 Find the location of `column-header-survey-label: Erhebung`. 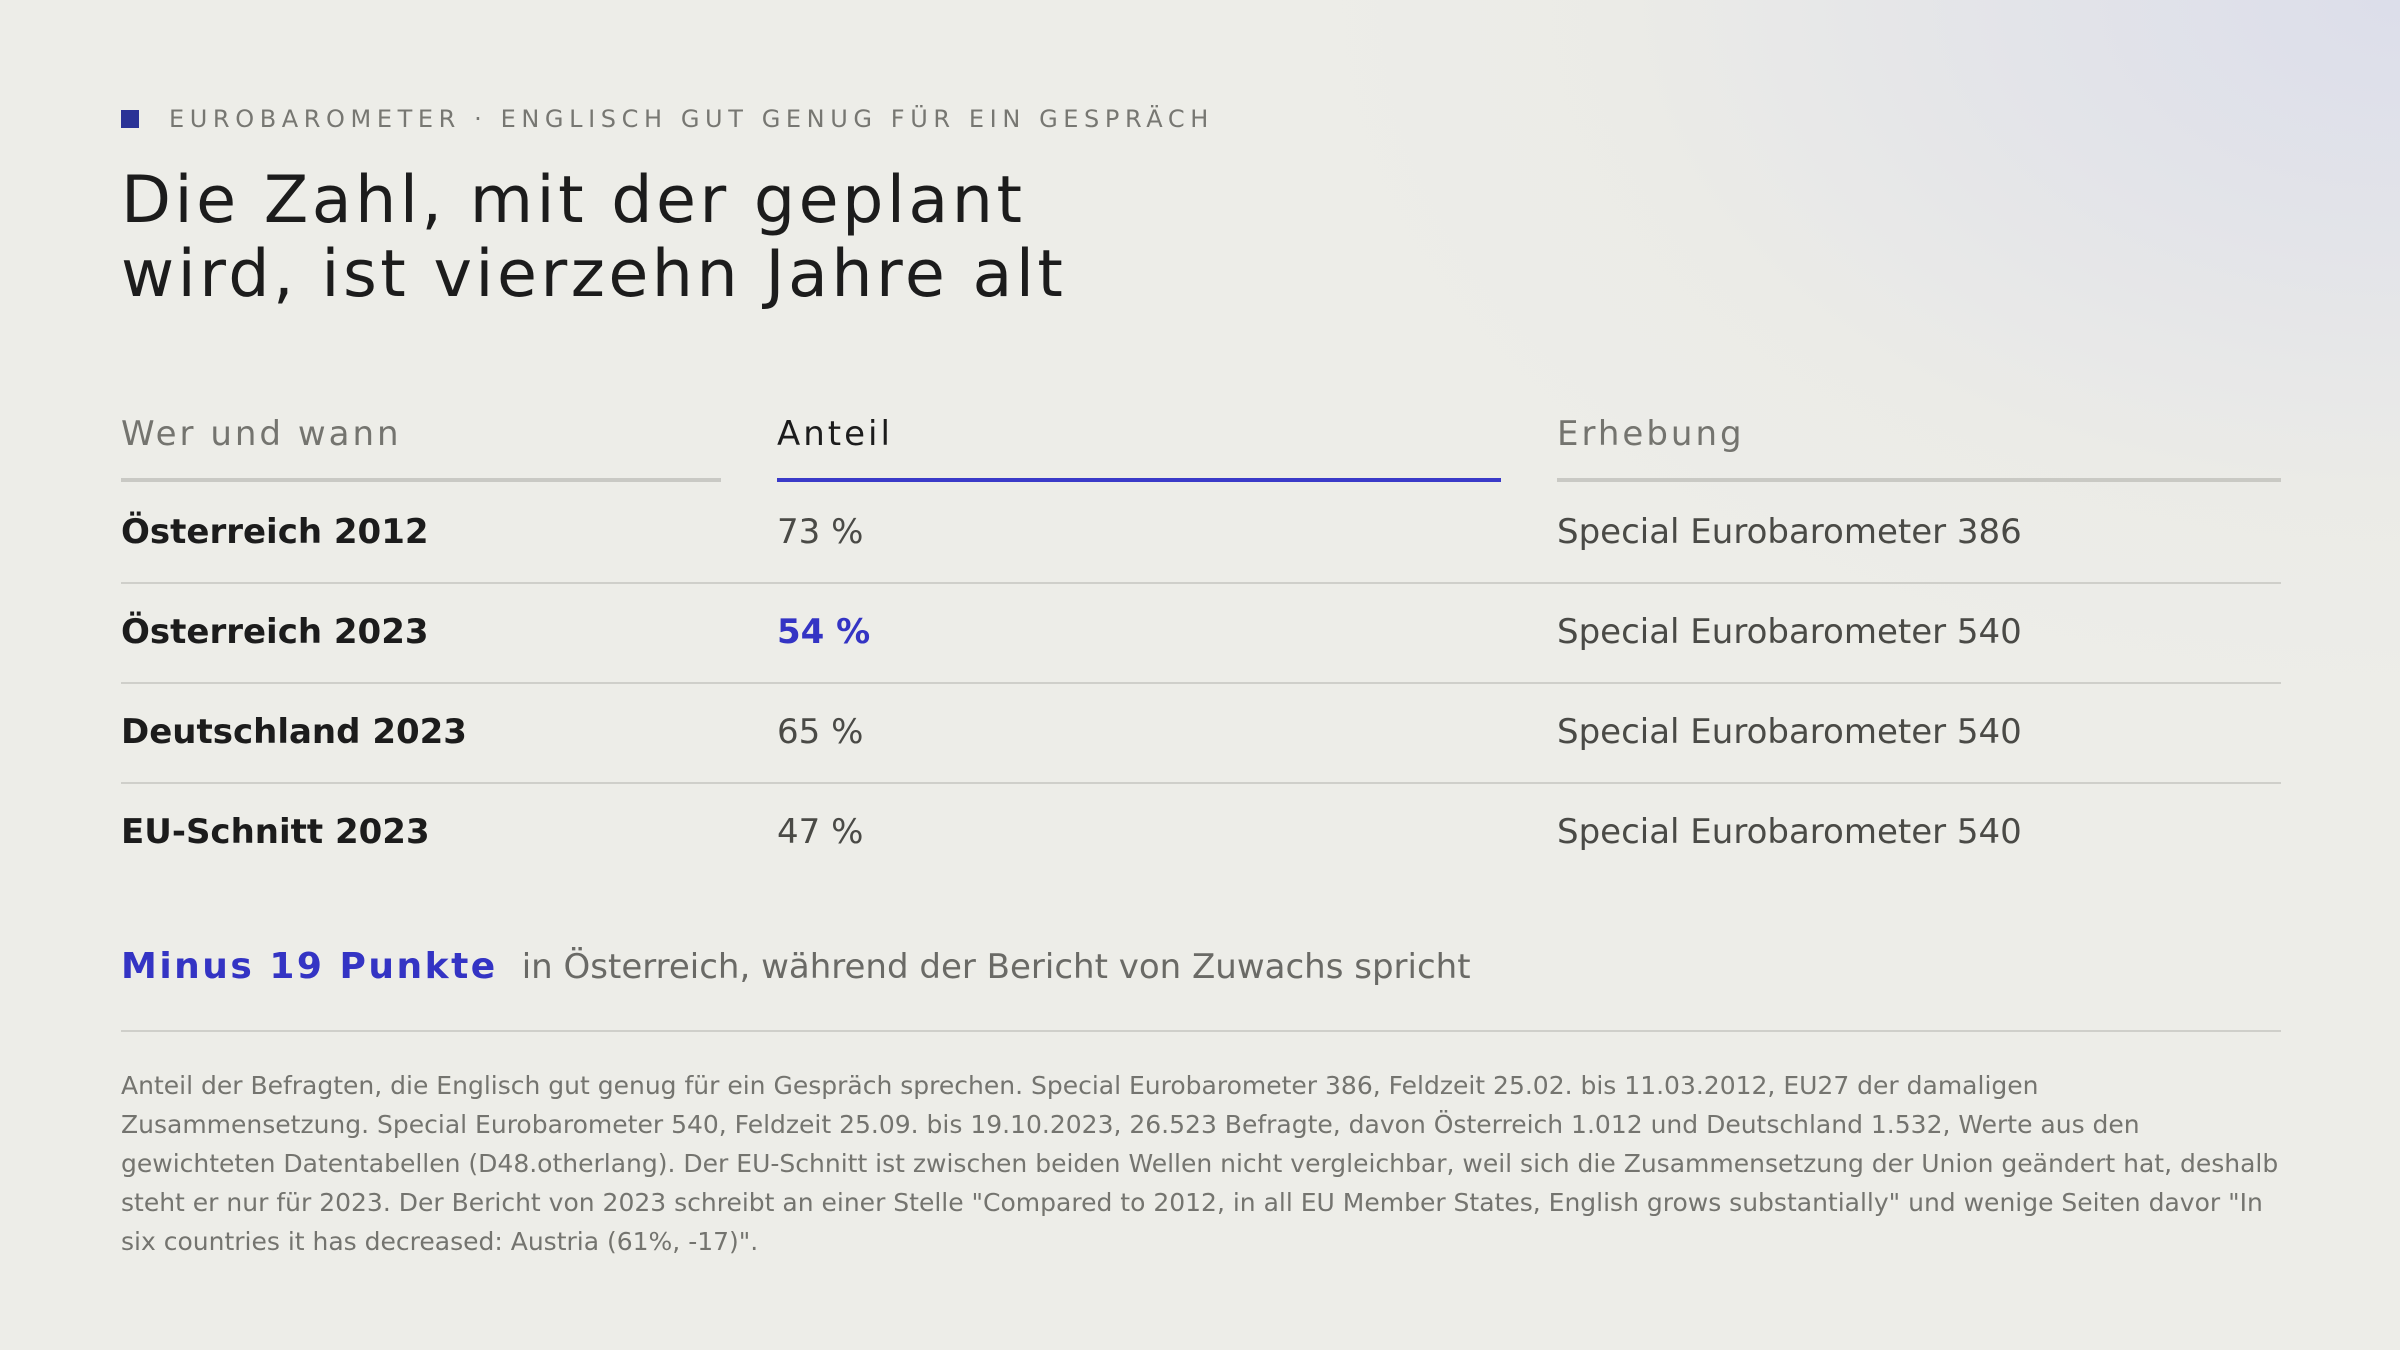

column-header-survey-label: Erhebung is located at coordinates (1651, 434).